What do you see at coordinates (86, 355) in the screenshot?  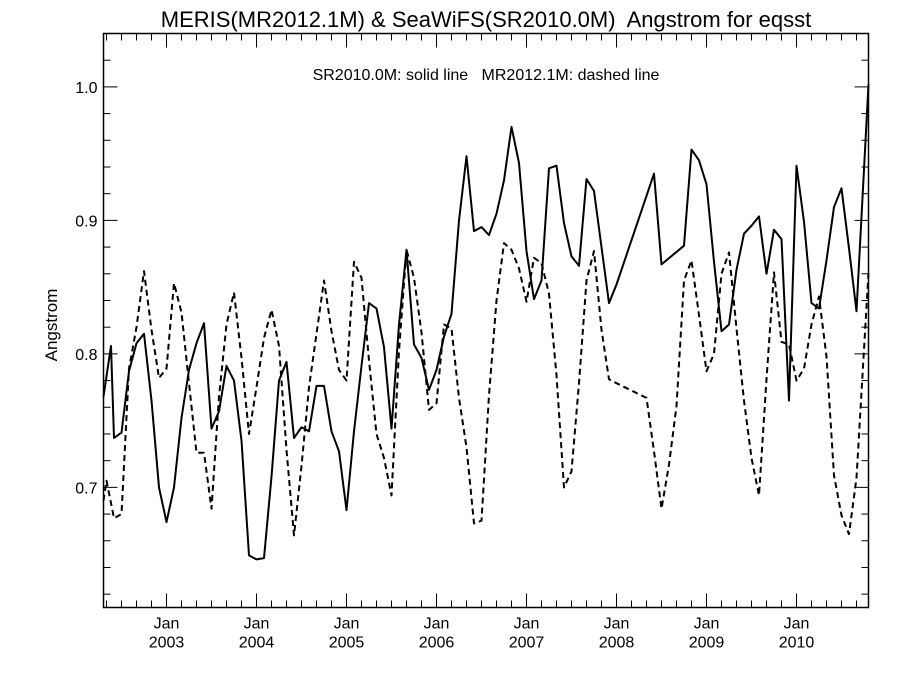 I see `y-tick-label: 0.8` at bounding box center [86, 355].